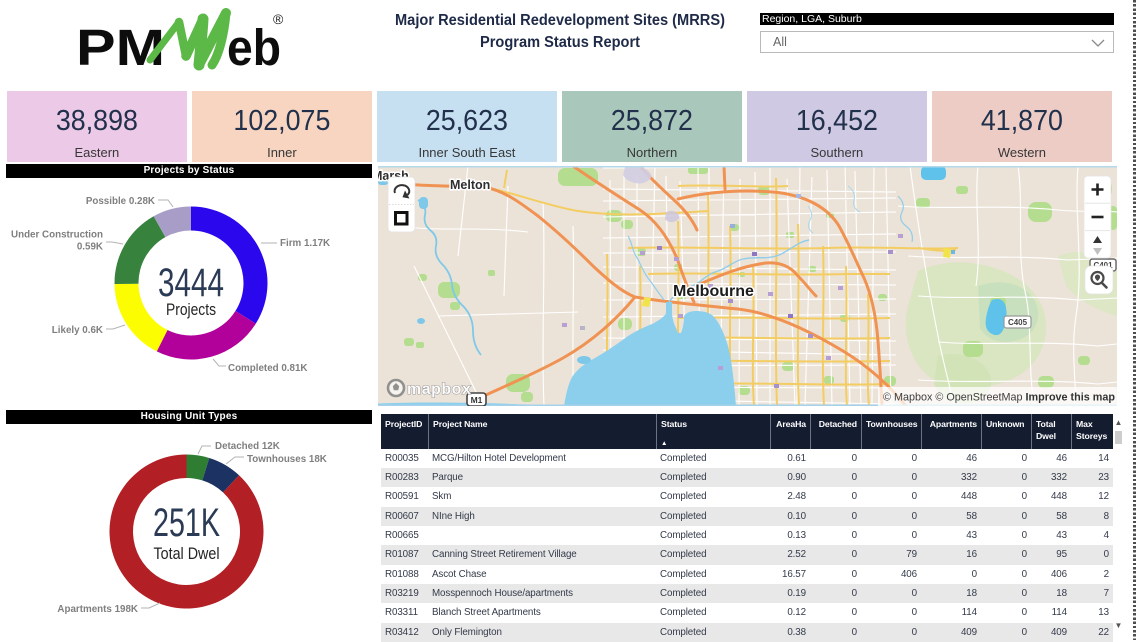  I want to click on svg-text: 251K, so click(186, 523).